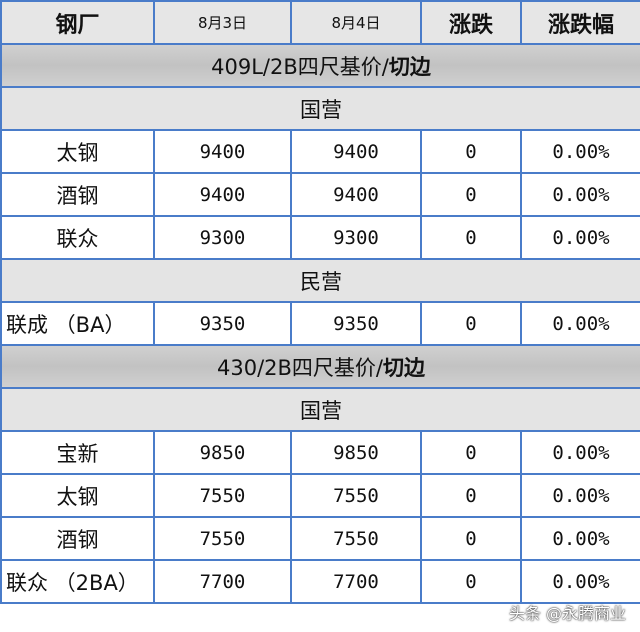 The width and height of the screenshot is (640, 632). I want to click on cell-d1: 9850, so click(222, 452).